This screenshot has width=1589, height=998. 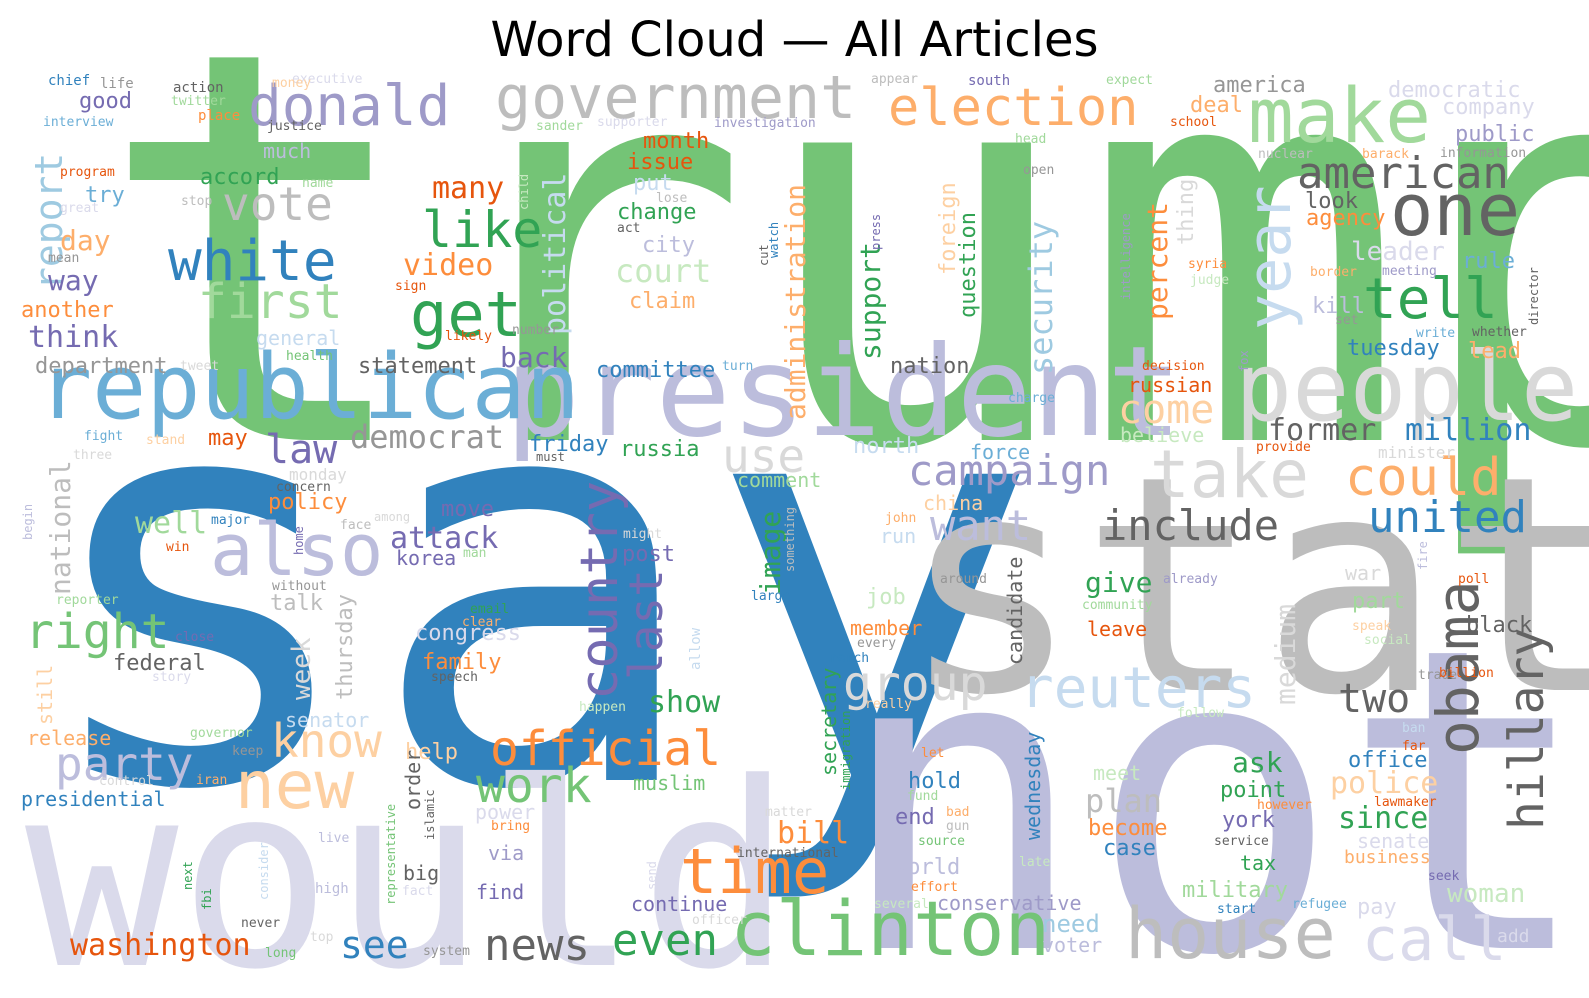 I want to click on word-money: money, so click(x=291, y=83).